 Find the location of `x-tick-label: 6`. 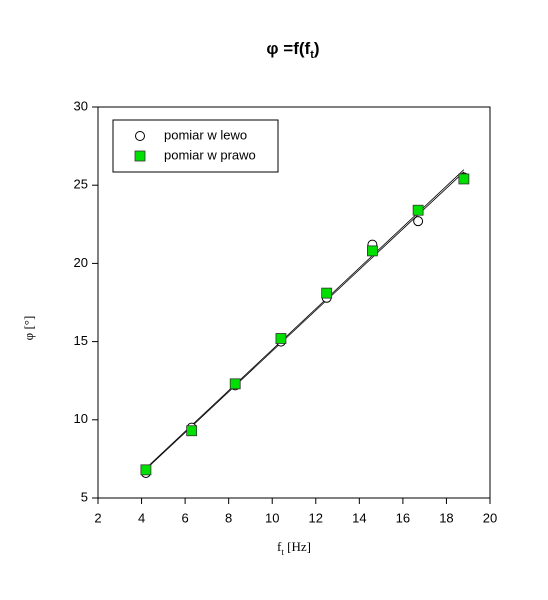

x-tick-label: 6 is located at coordinates (184, 517).